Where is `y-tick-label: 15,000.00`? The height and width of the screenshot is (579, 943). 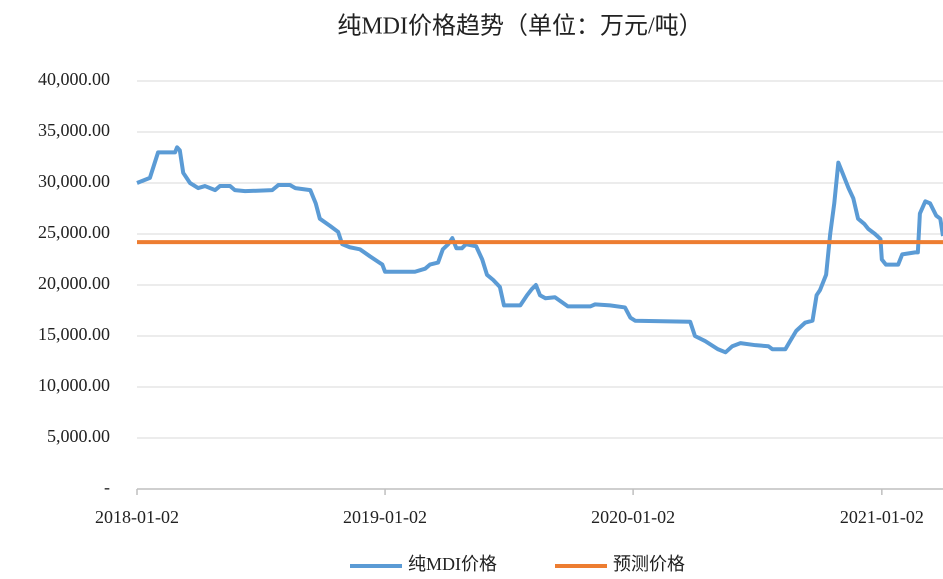 y-tick-label: 15,000.00 is located at coordinates (74, 334).